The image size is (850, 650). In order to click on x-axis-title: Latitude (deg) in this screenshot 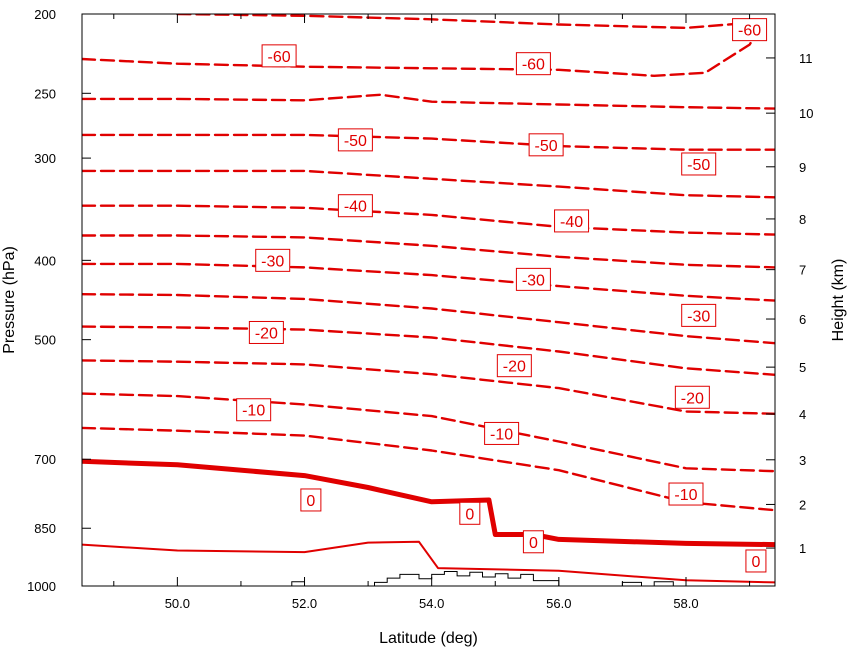, I will do `click(428, 638)`.